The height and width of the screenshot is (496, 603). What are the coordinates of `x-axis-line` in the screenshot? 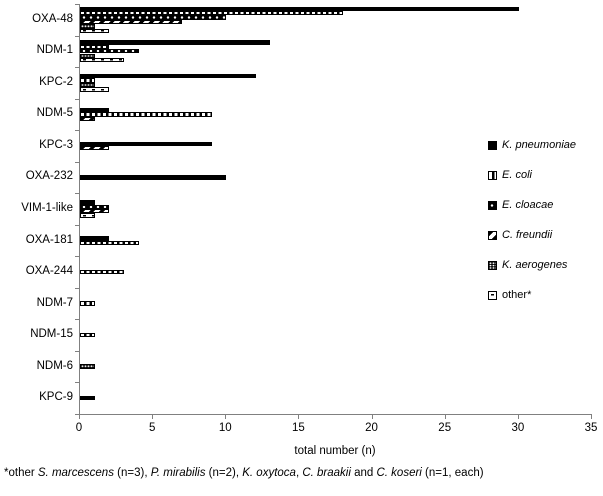 It's located at (335, 414).